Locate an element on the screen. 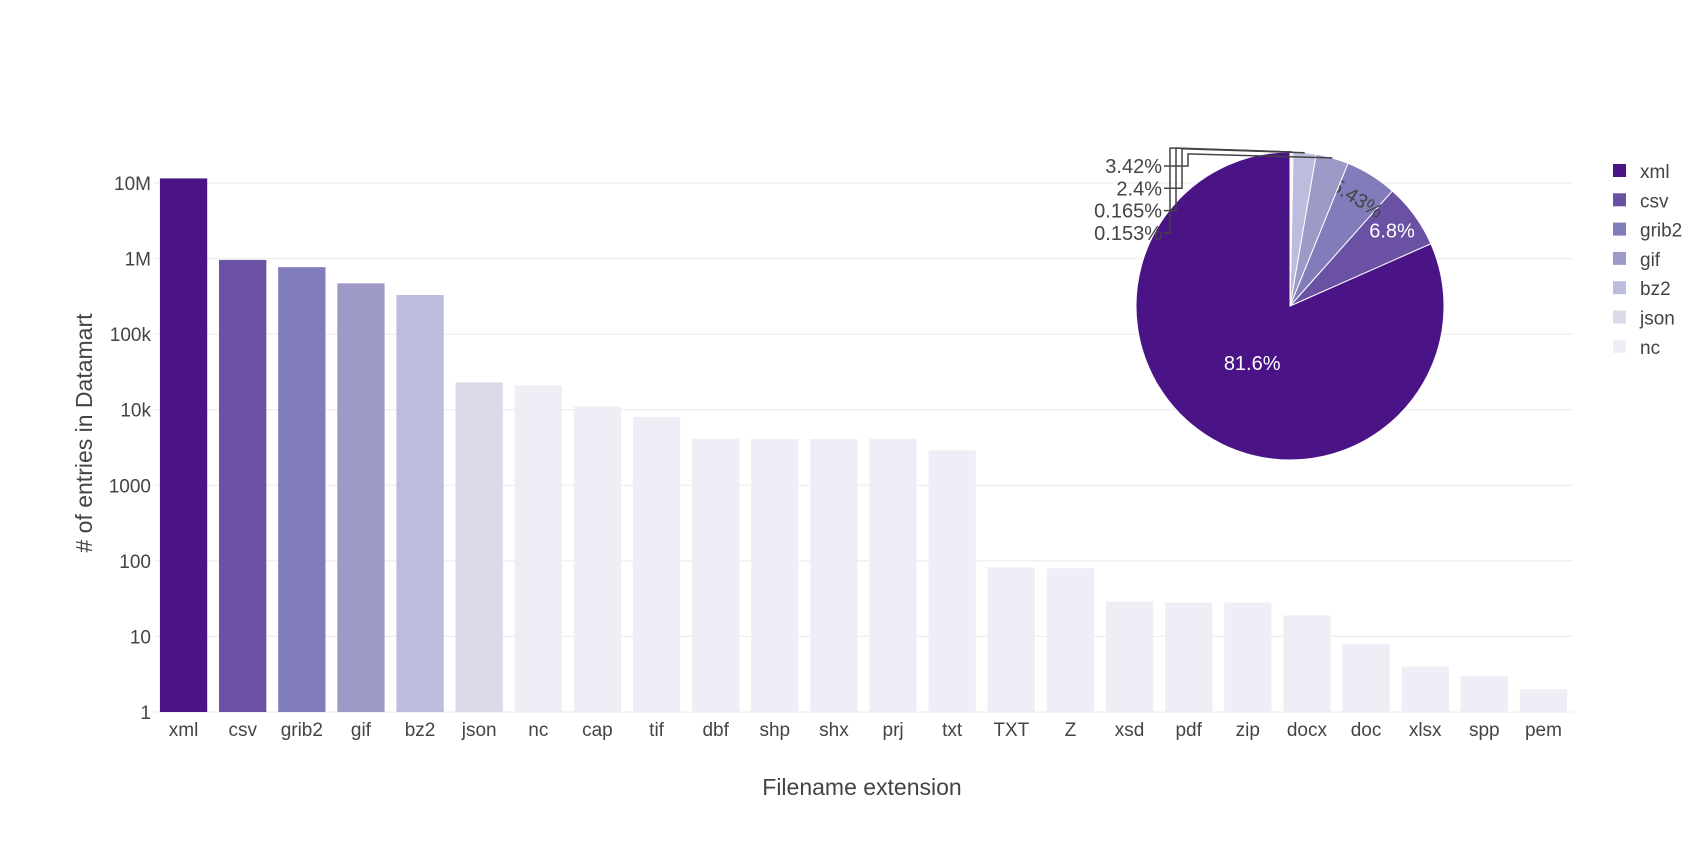 The height and width of the screenshot is (861, 1707). x-tick-label: xsd is located at coordinates (1130, 730).